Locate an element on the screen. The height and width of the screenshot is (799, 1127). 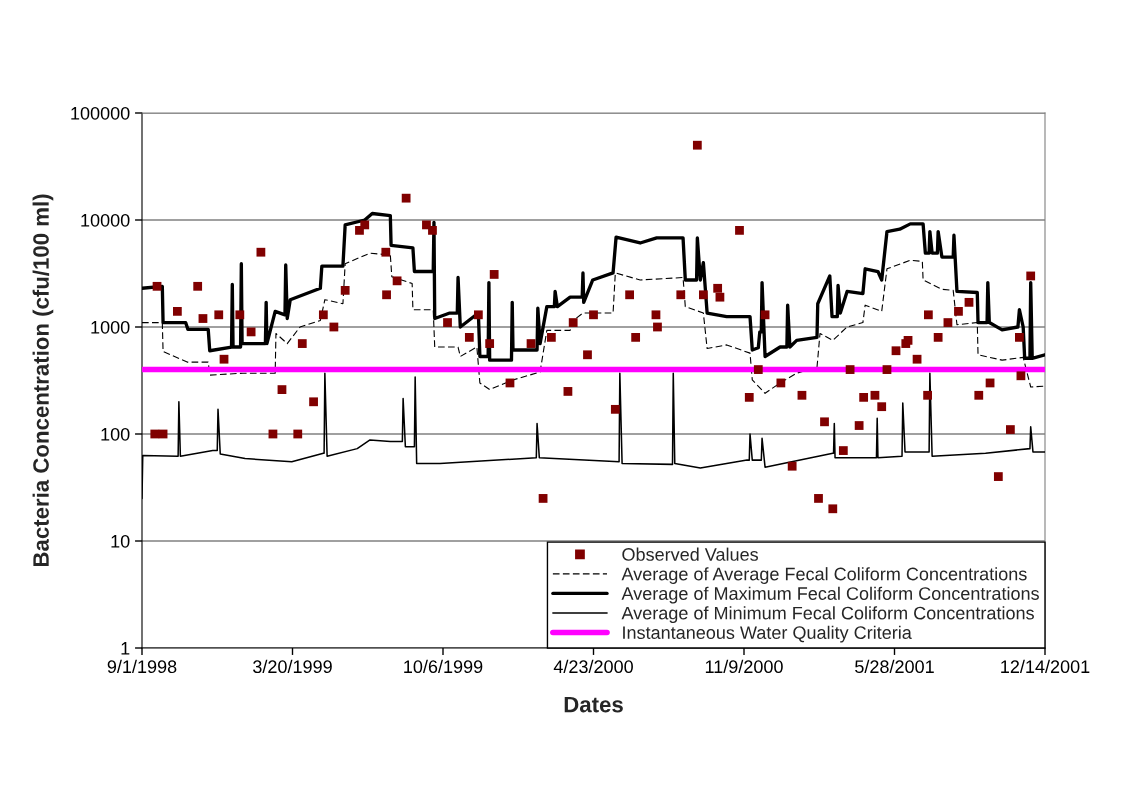
x-tick-label: 11/9/2000 is located at coordinates (744, 666).